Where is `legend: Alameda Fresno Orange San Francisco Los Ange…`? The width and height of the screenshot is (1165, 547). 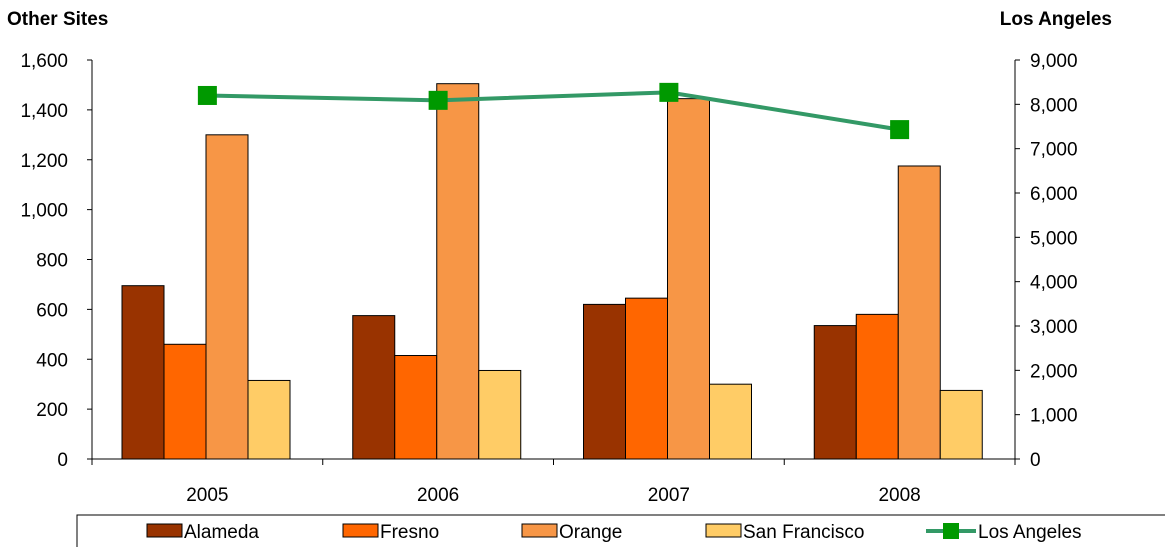
legend: Alameda Fresno Orange San Francisco Los Ange… is located at coordinates (620, 530).